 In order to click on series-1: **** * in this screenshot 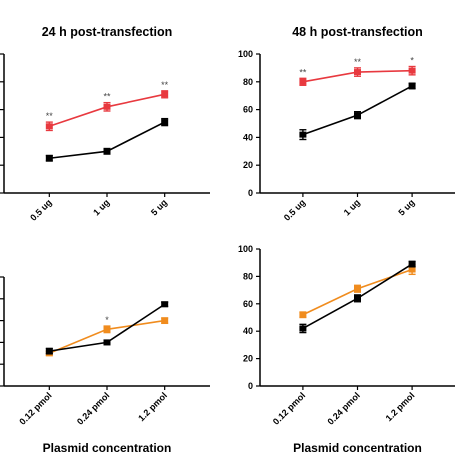, I will do `click(357, 71)`.